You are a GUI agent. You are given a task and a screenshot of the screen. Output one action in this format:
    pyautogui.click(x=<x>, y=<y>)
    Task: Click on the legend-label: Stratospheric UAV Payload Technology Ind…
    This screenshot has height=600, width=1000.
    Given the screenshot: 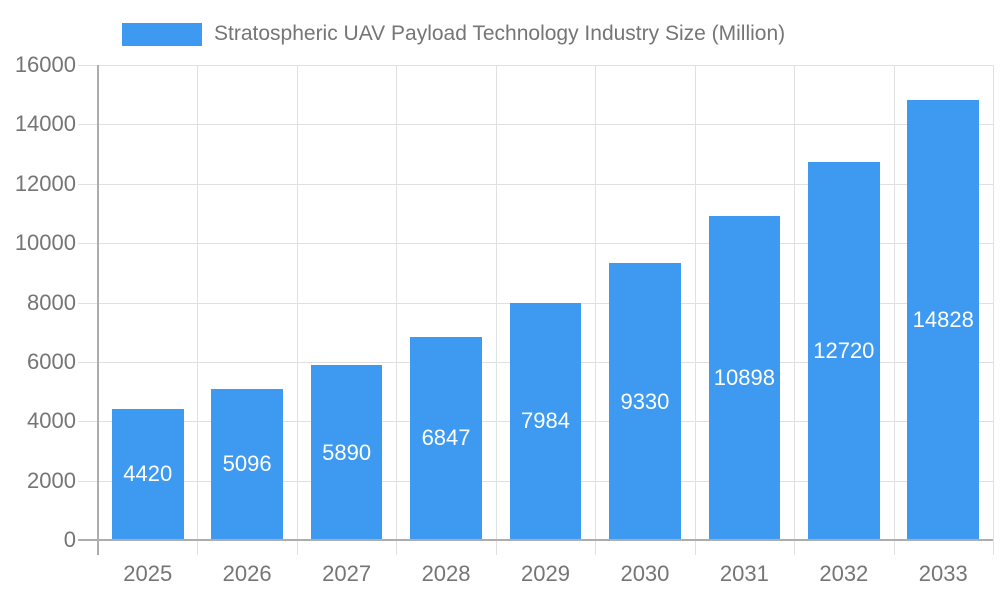 What is the action you would take?
    pyautogui.click(x=500, y=33)
    